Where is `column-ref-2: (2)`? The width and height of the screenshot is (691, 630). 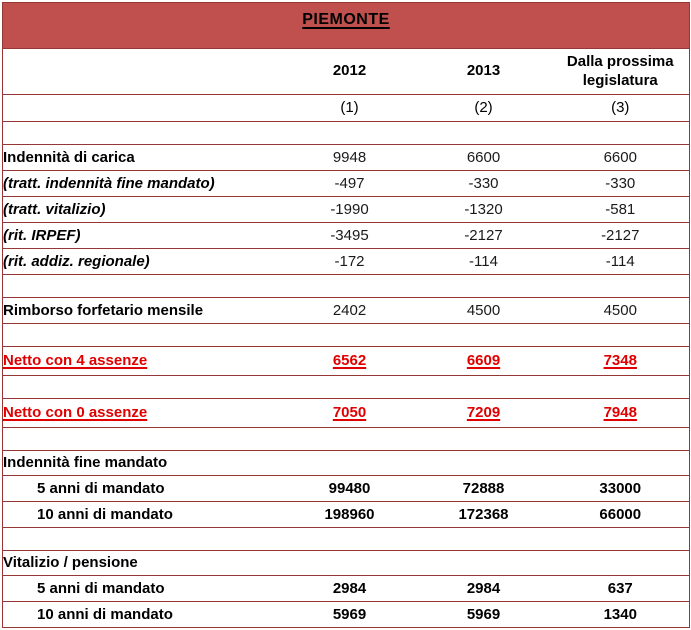 column-ref-2: (2) is located at coordinates (483, 108).